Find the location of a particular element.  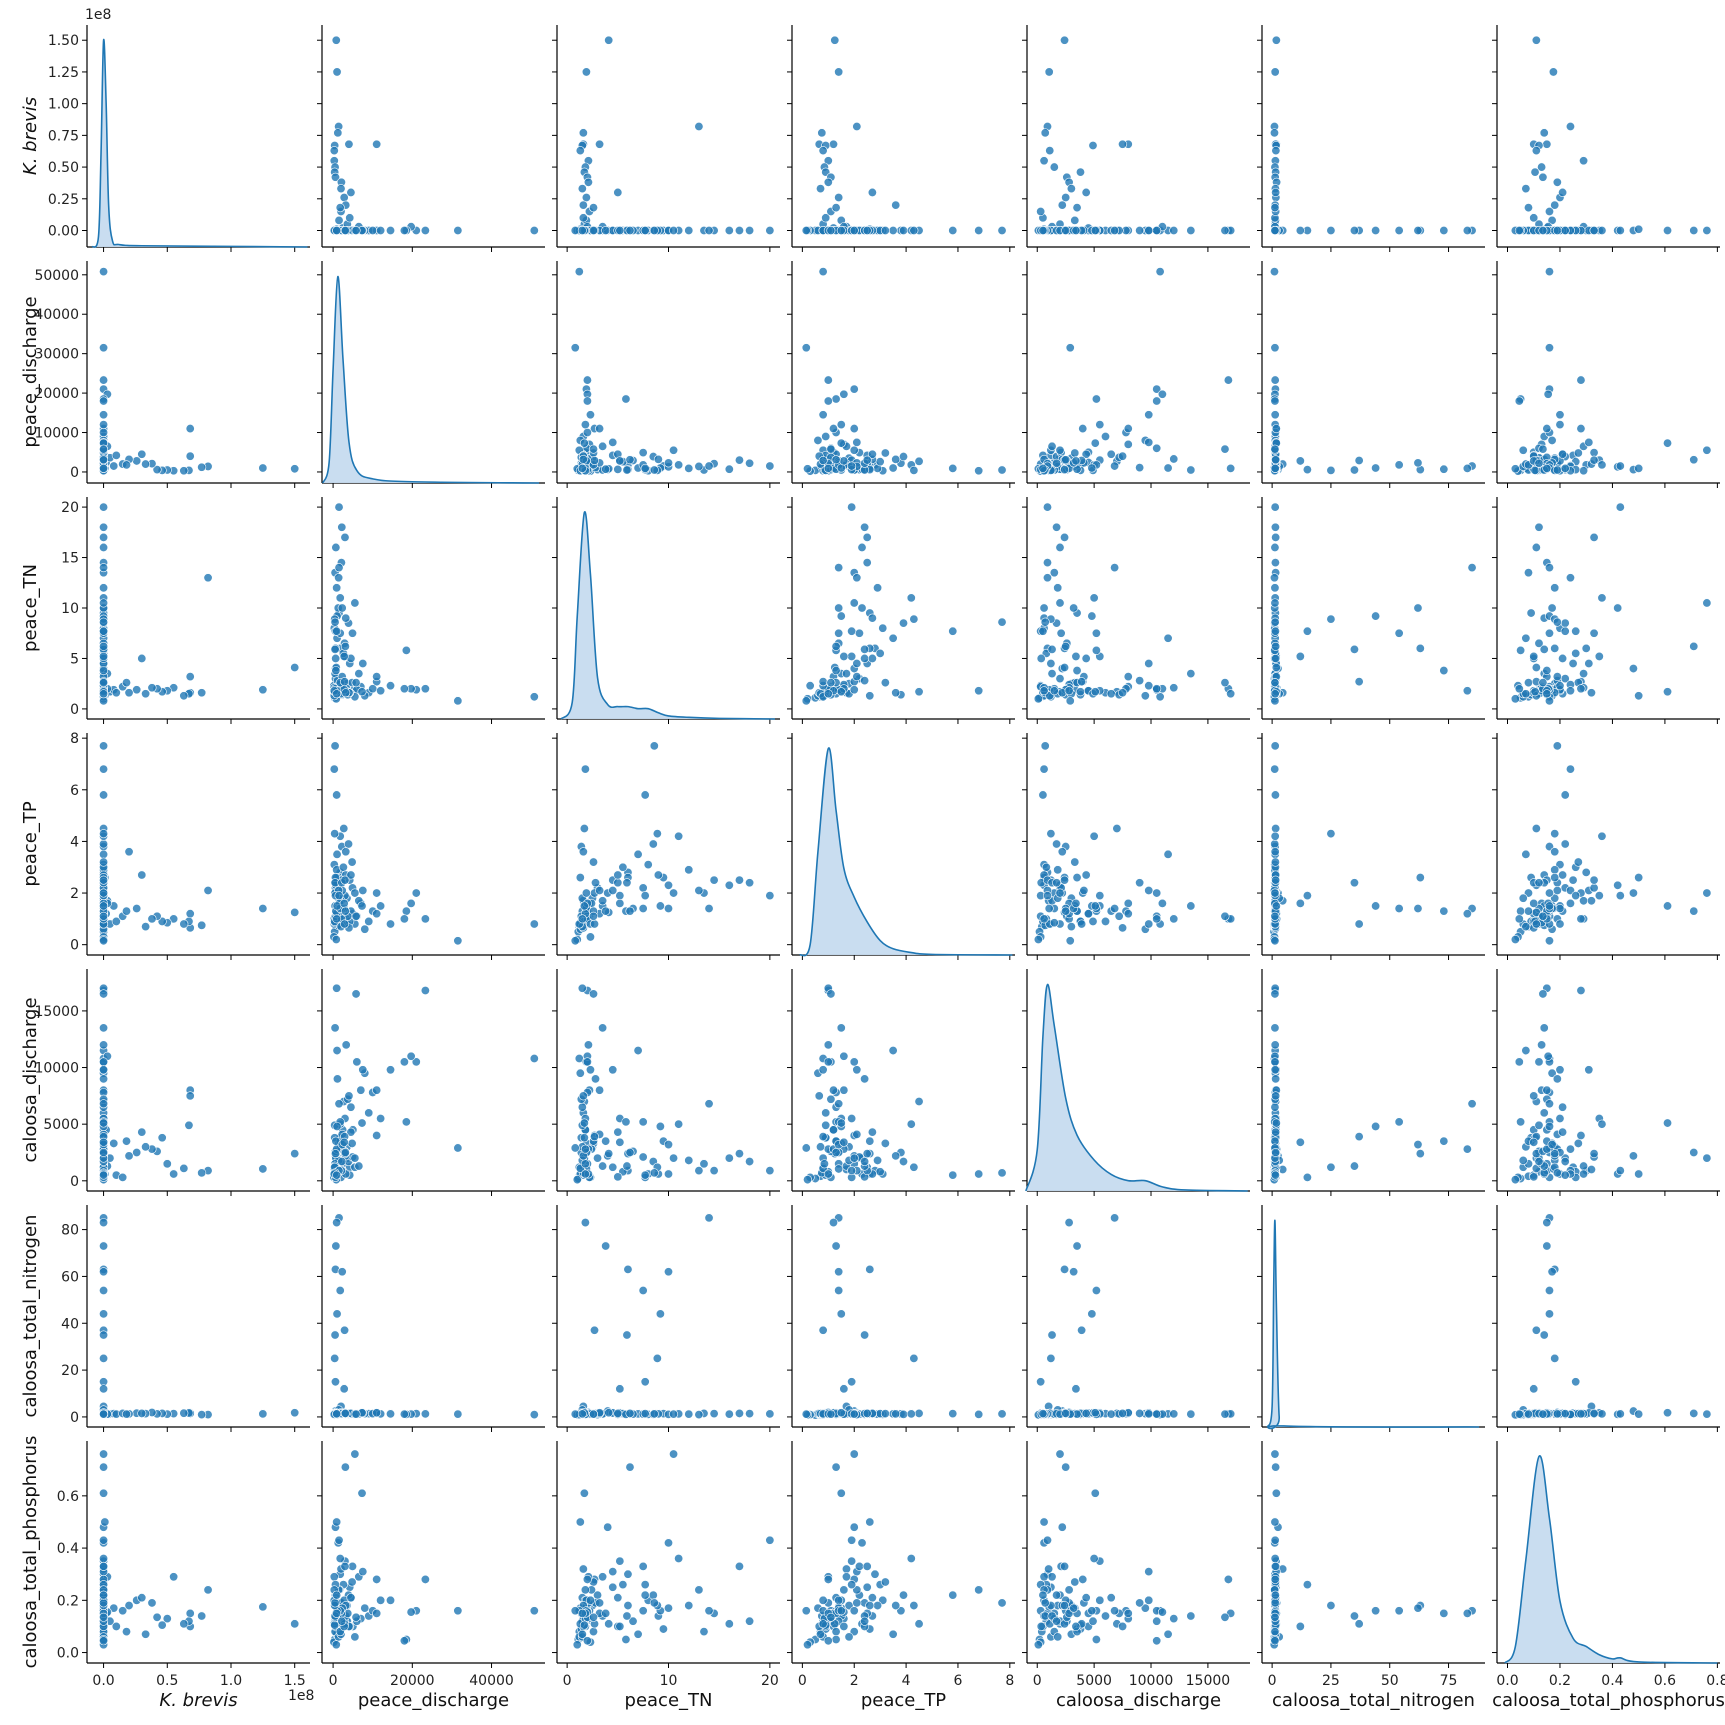

y-tick-label: 1.50 is located at coordinates (63, 41).